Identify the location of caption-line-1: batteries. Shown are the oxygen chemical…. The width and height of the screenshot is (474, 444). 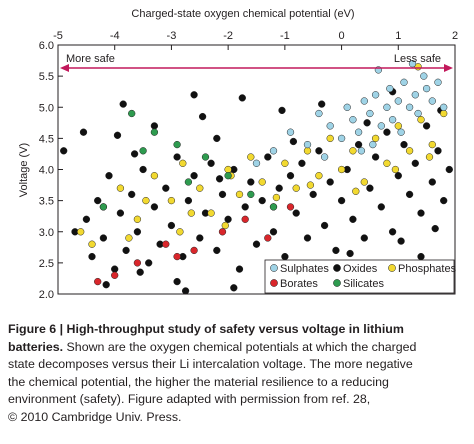
(236, 348).